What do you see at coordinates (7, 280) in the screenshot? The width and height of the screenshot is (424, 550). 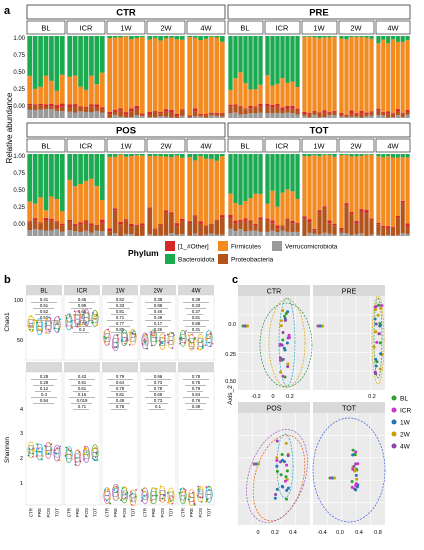 I see `panel-b-label: b` at bounding box center [7, 280].